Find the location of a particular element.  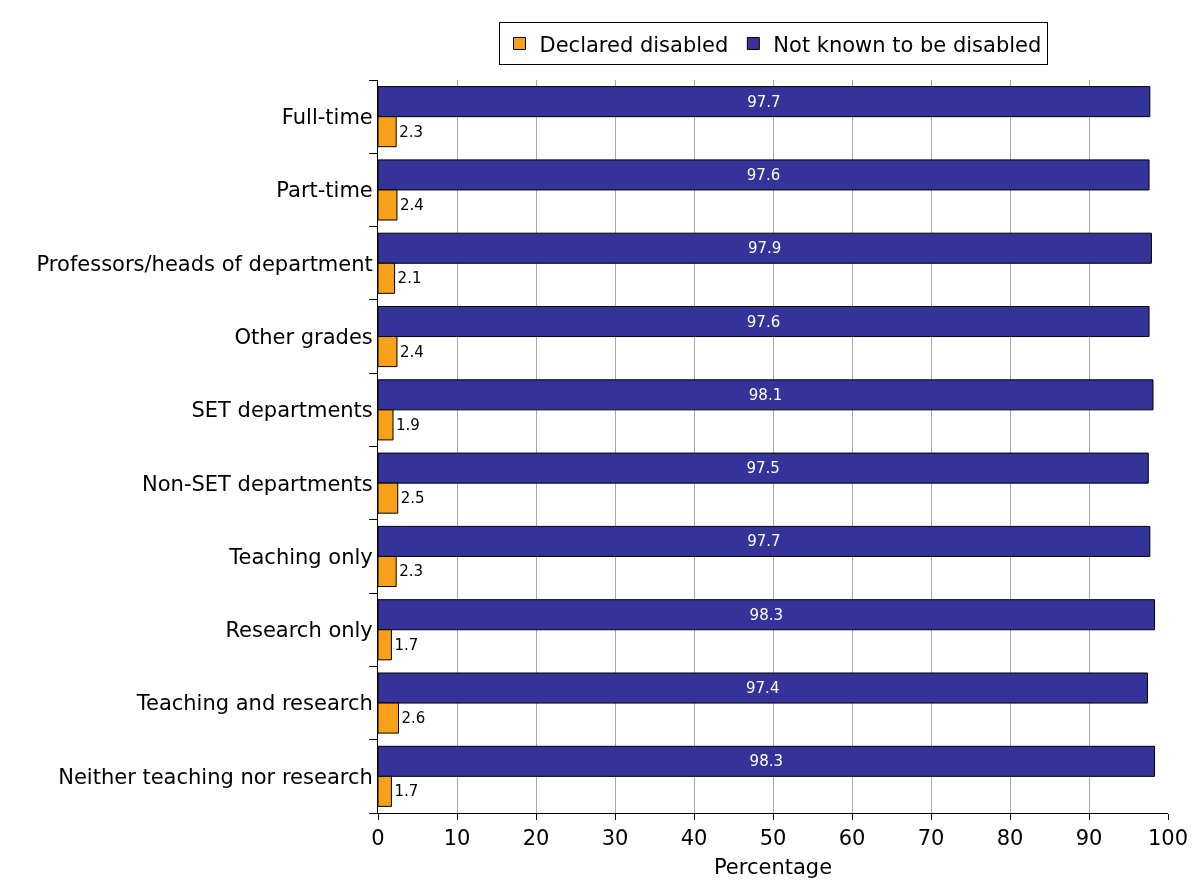

x-tick-label: 60 is located at coordinates (852, 838).